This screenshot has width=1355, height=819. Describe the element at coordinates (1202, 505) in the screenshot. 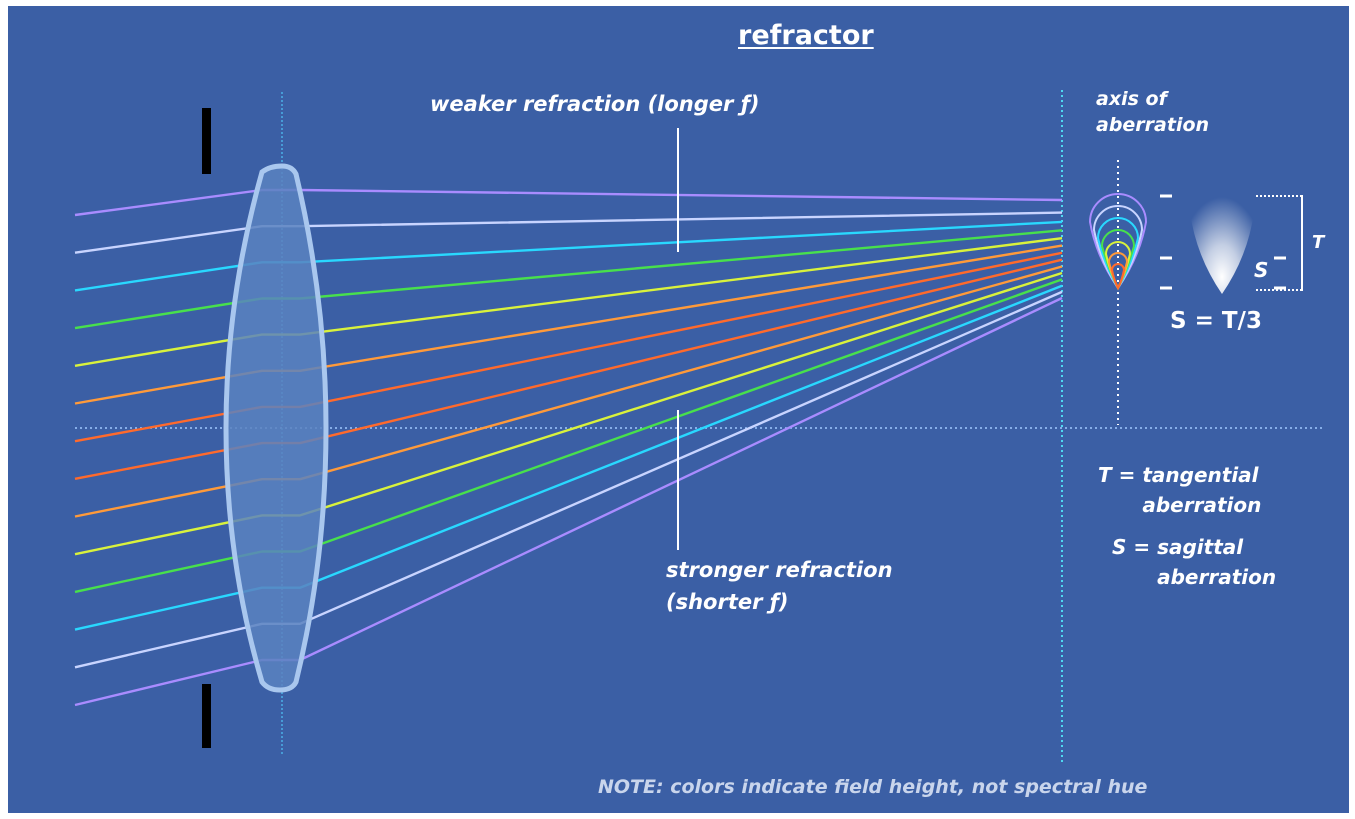

I see `legend-t-line2: aberration` at that location.